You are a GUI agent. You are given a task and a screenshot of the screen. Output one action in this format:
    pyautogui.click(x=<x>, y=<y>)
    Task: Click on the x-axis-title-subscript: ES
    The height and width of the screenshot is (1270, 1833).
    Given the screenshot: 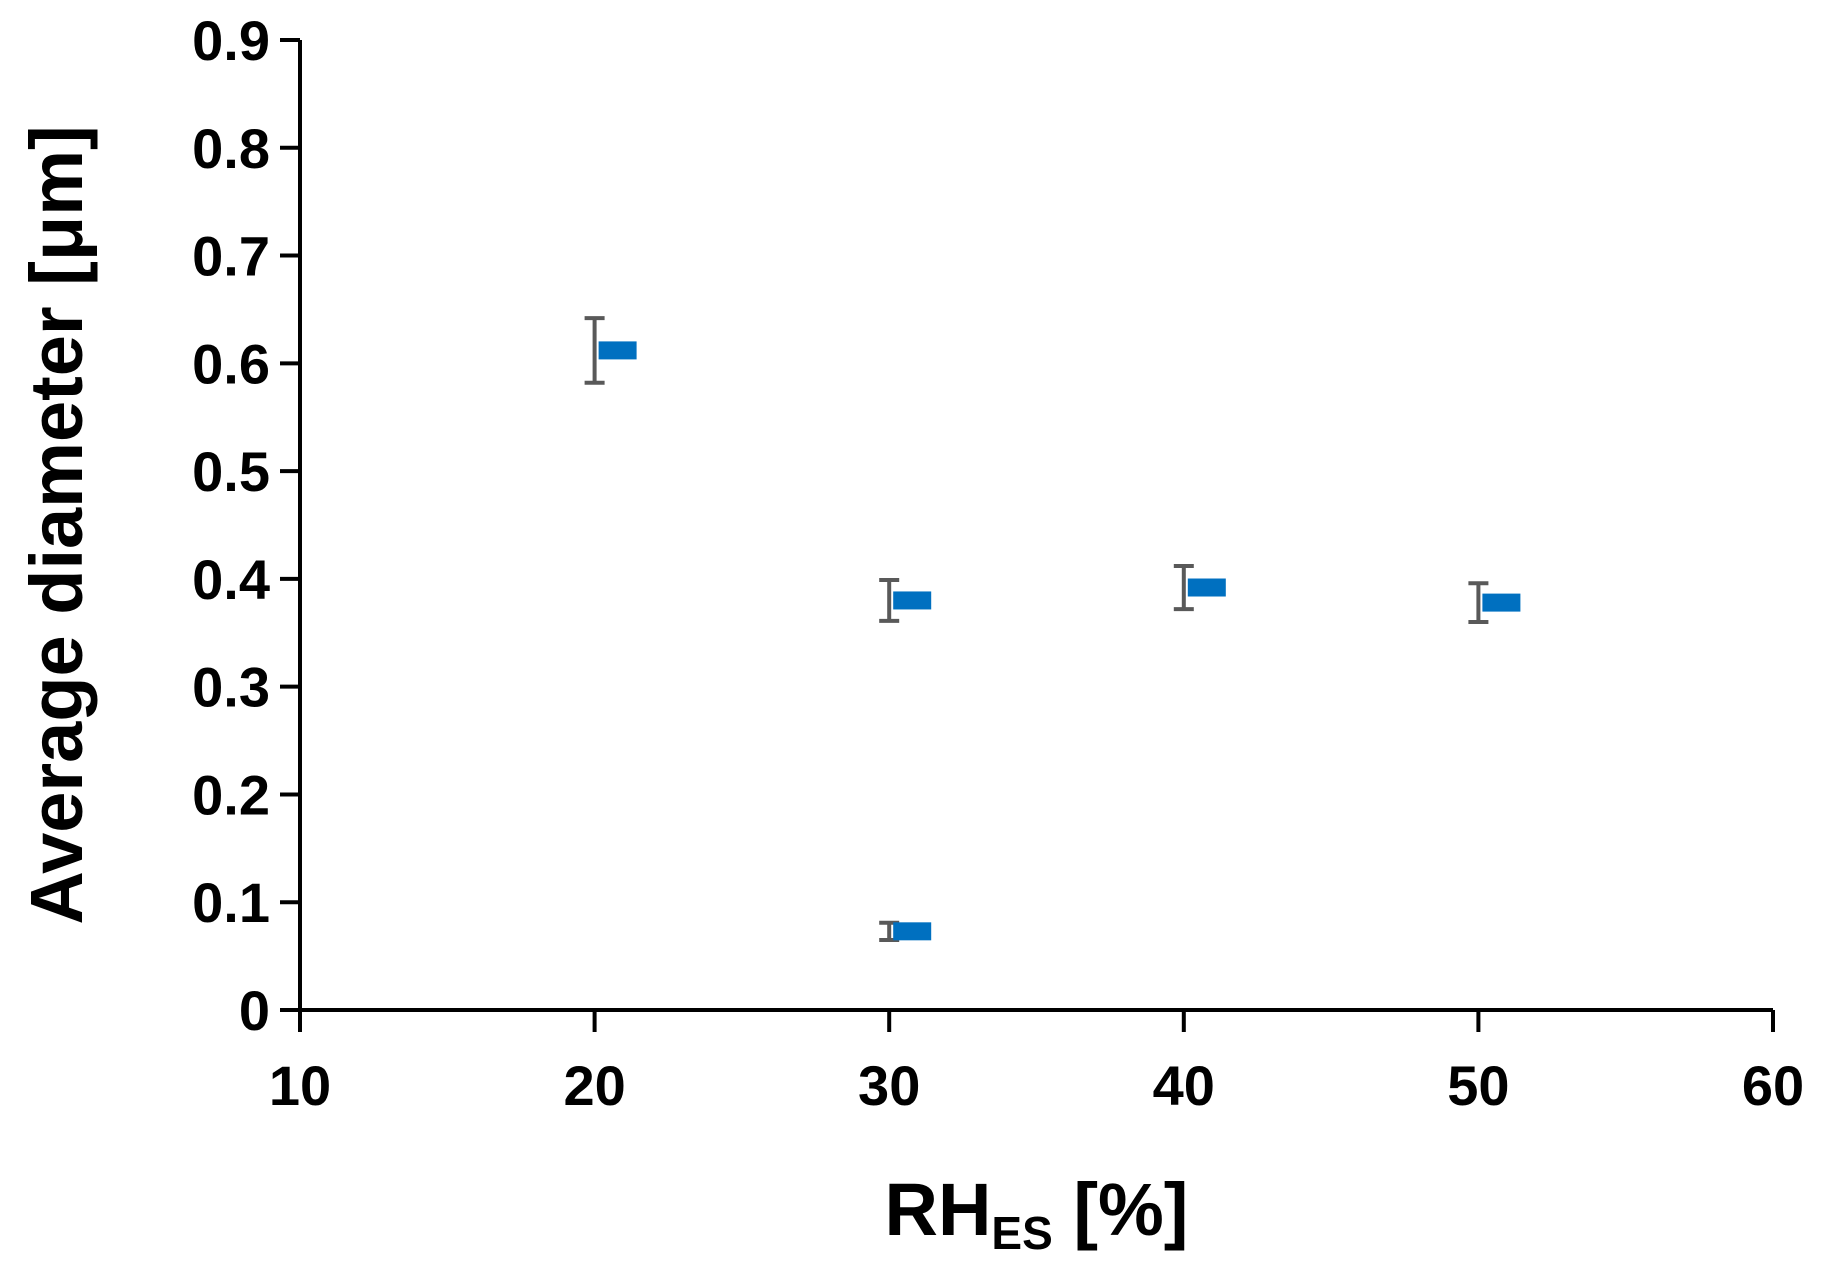 What is the action you would take?
    pyautogui.click(x=1021, y=1233)
    